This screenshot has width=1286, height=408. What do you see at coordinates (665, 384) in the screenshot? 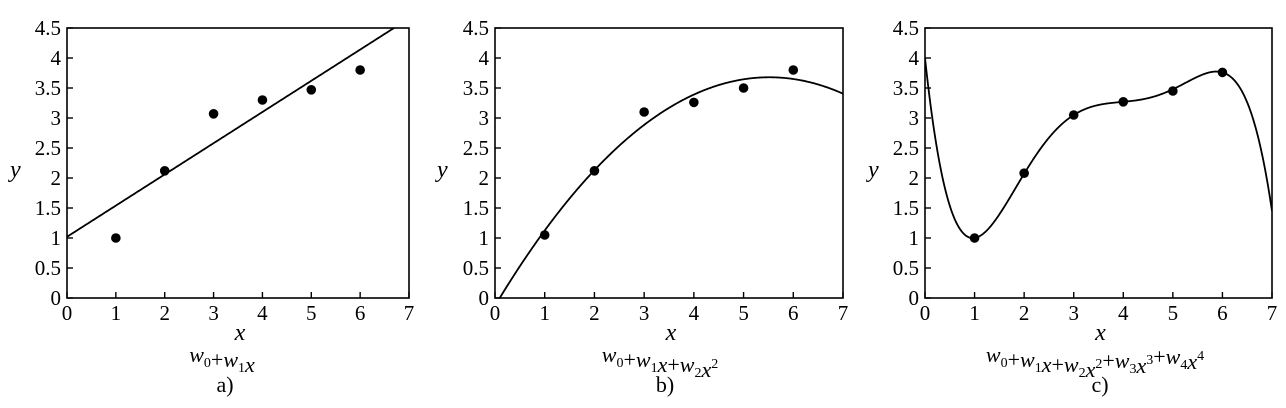
I see `panel-caption: b)` at bounding box center [665, 384].